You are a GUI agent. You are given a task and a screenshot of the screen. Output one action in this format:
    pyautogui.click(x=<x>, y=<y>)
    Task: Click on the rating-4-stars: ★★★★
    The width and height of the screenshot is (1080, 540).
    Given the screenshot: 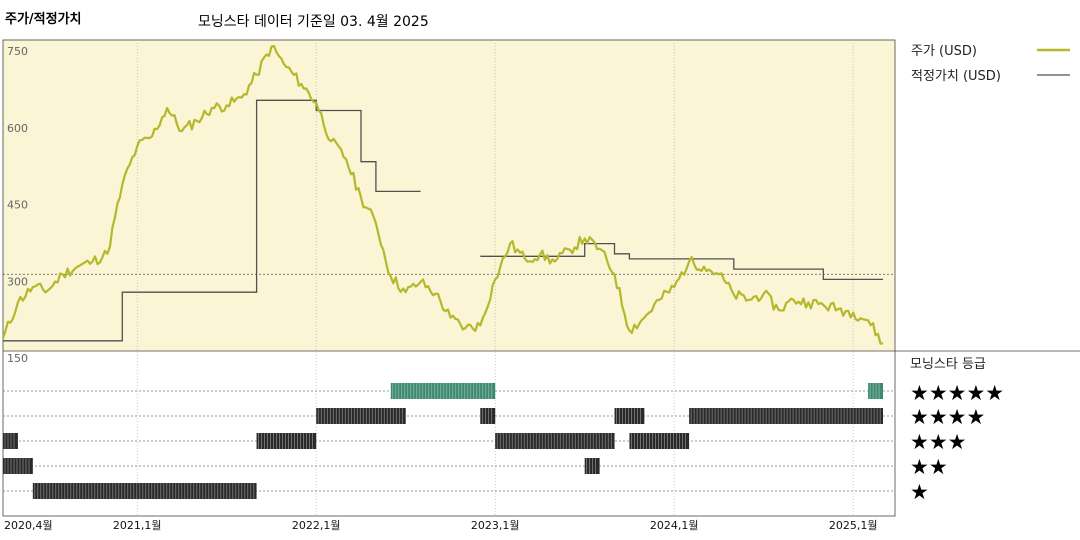 What is the action you would take?
    pyautogui.click(x=947, y=417)
    